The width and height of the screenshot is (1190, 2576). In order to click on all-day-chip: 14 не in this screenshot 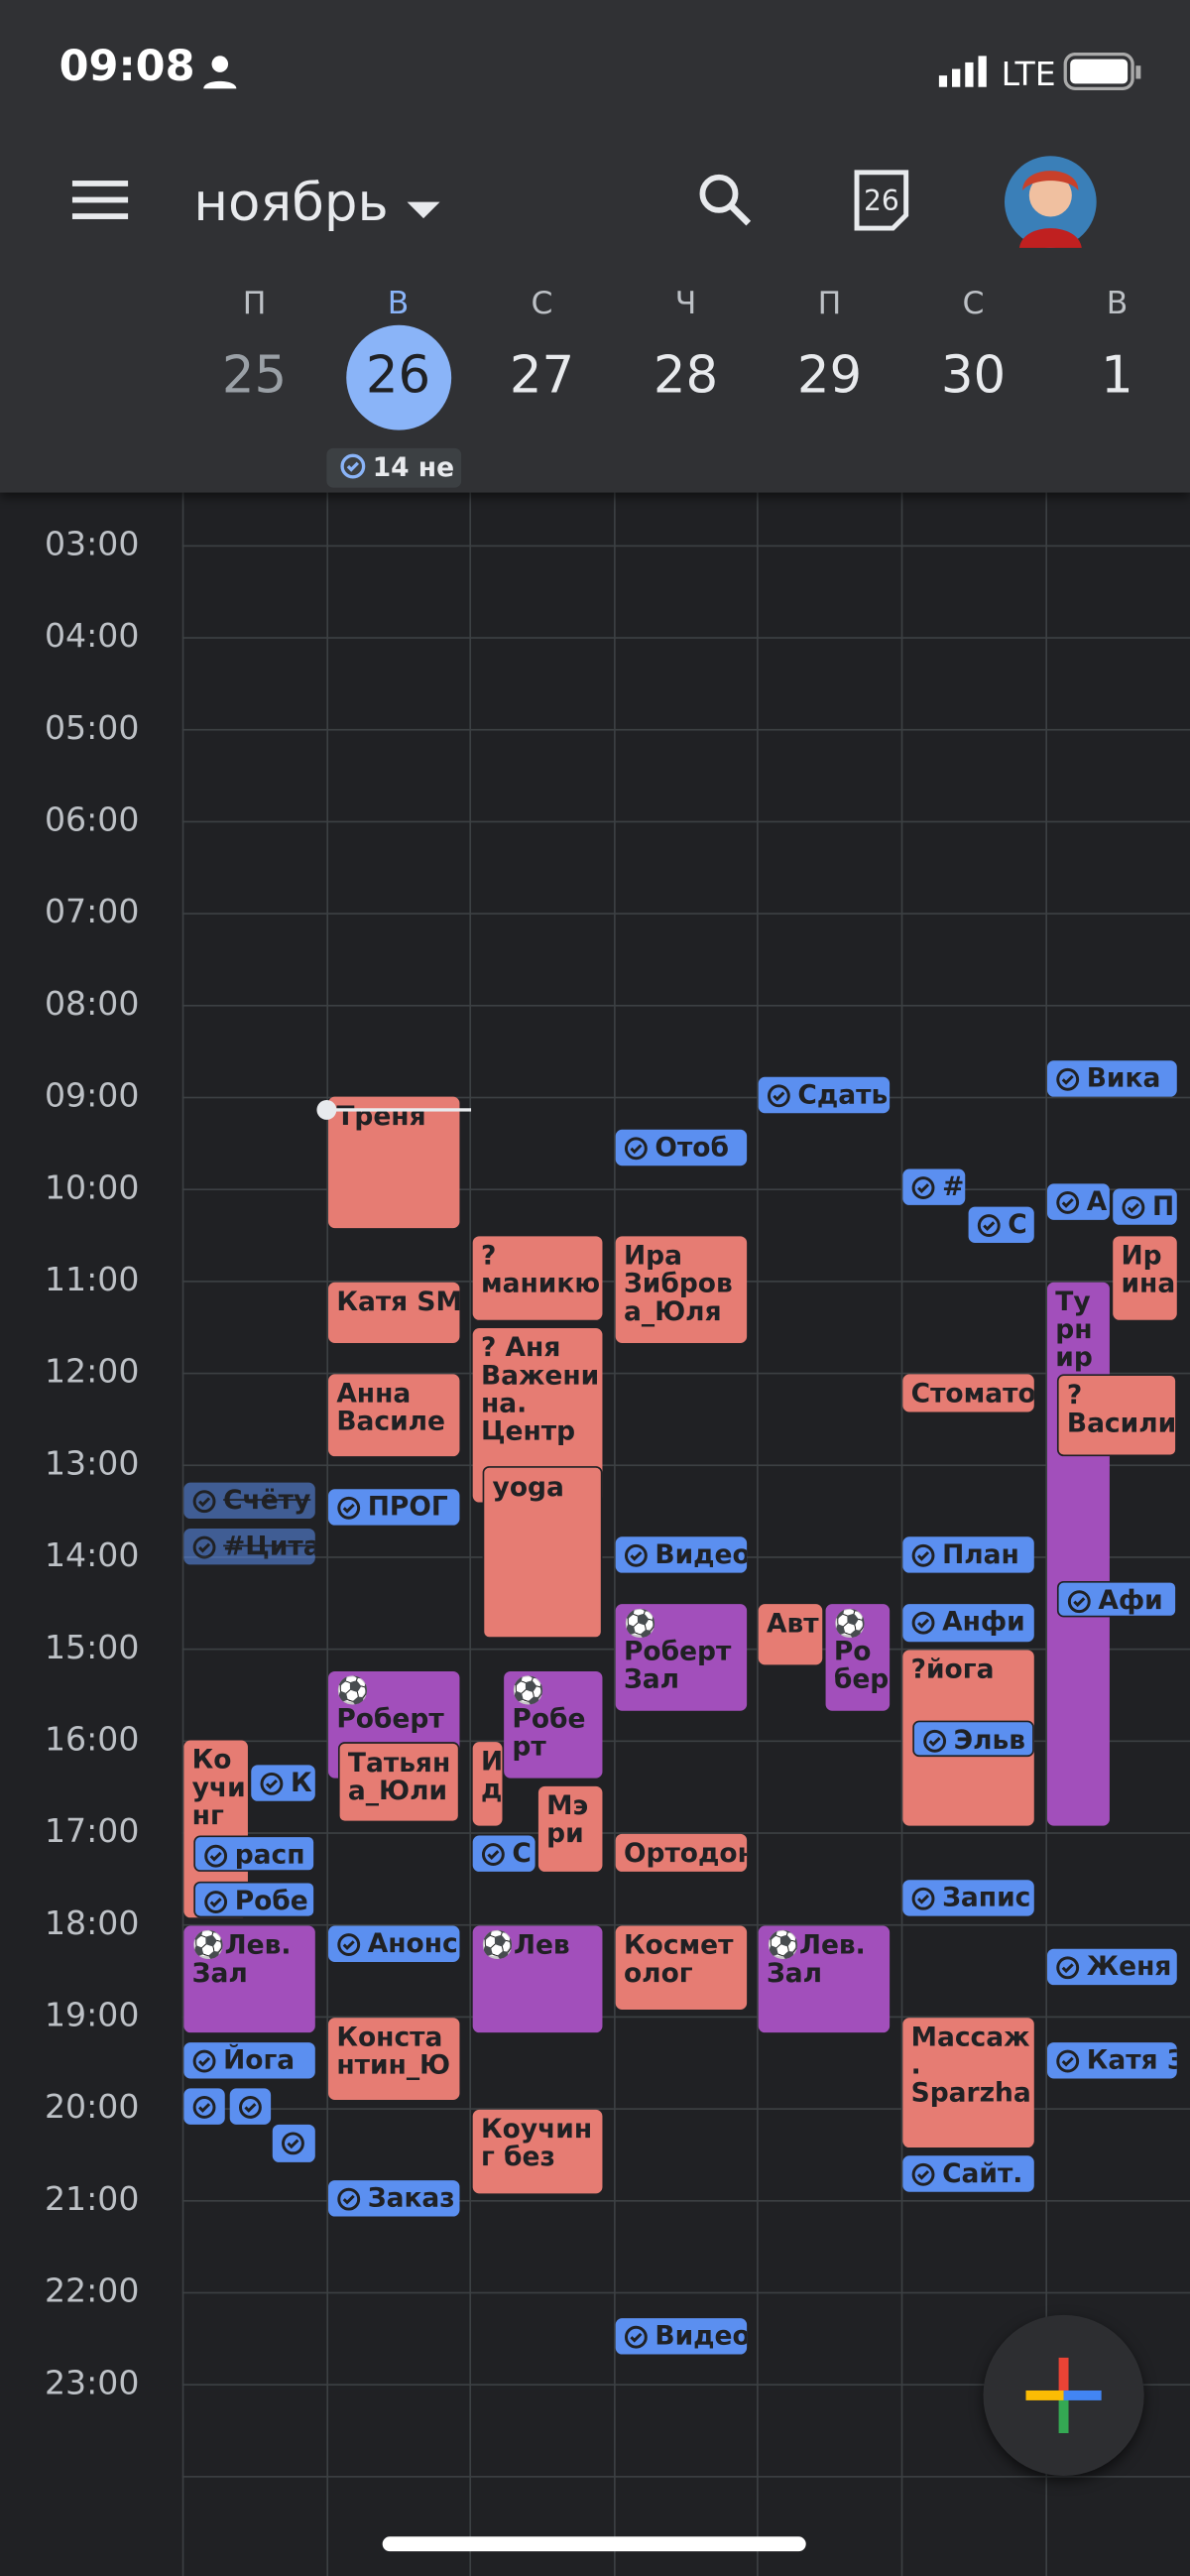, I will do `click(394, 467)`.